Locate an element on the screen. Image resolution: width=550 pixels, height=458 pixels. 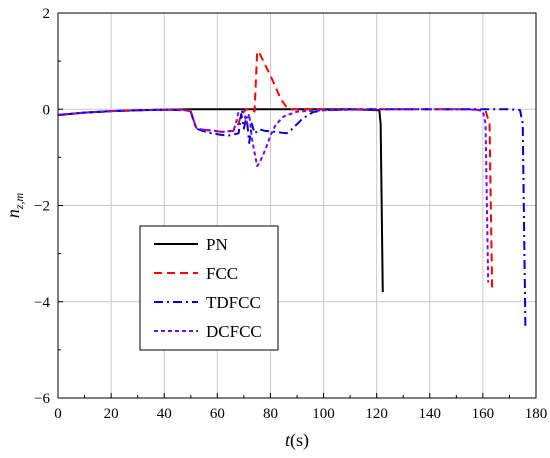
x-tick-label: 20 is located at coordinates (111, 414).